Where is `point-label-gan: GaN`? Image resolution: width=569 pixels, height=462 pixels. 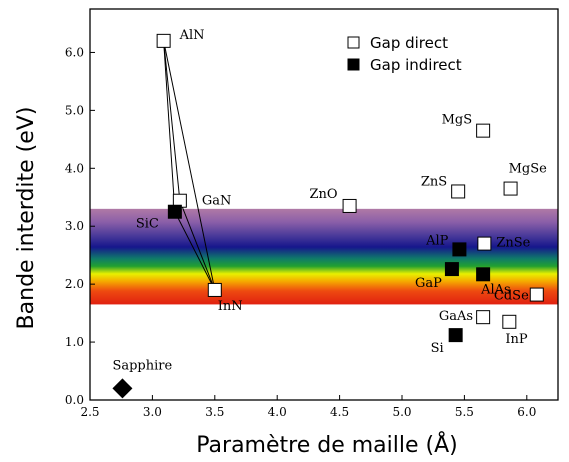 point-label-gan: GaN is located at coordinates (217, 201).